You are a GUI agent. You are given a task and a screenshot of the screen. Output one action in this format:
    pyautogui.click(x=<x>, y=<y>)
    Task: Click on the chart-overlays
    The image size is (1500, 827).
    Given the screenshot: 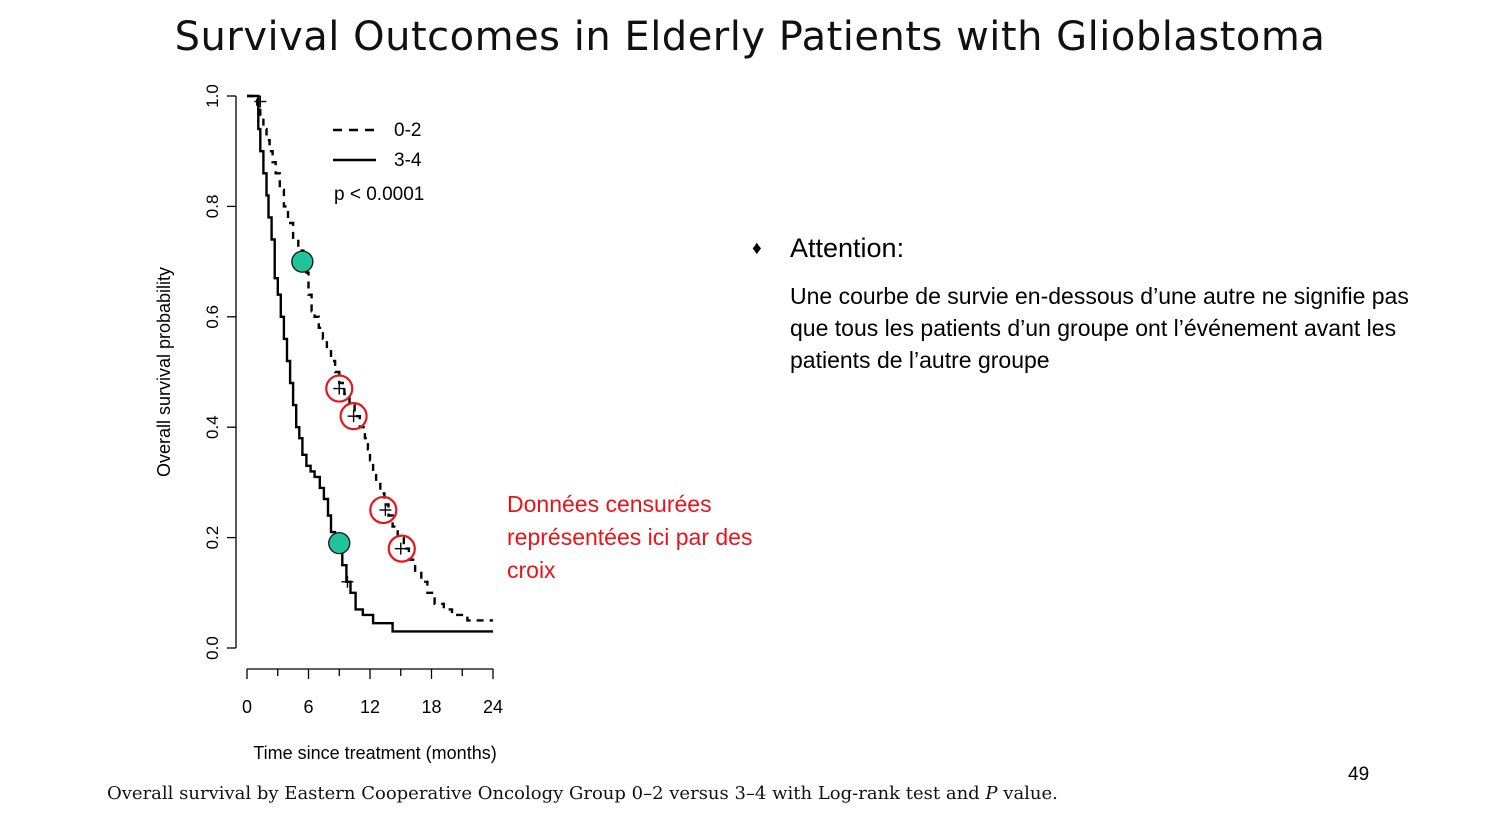 What is the action you would take?
    pyautogui.click(x=353, y=406)
    